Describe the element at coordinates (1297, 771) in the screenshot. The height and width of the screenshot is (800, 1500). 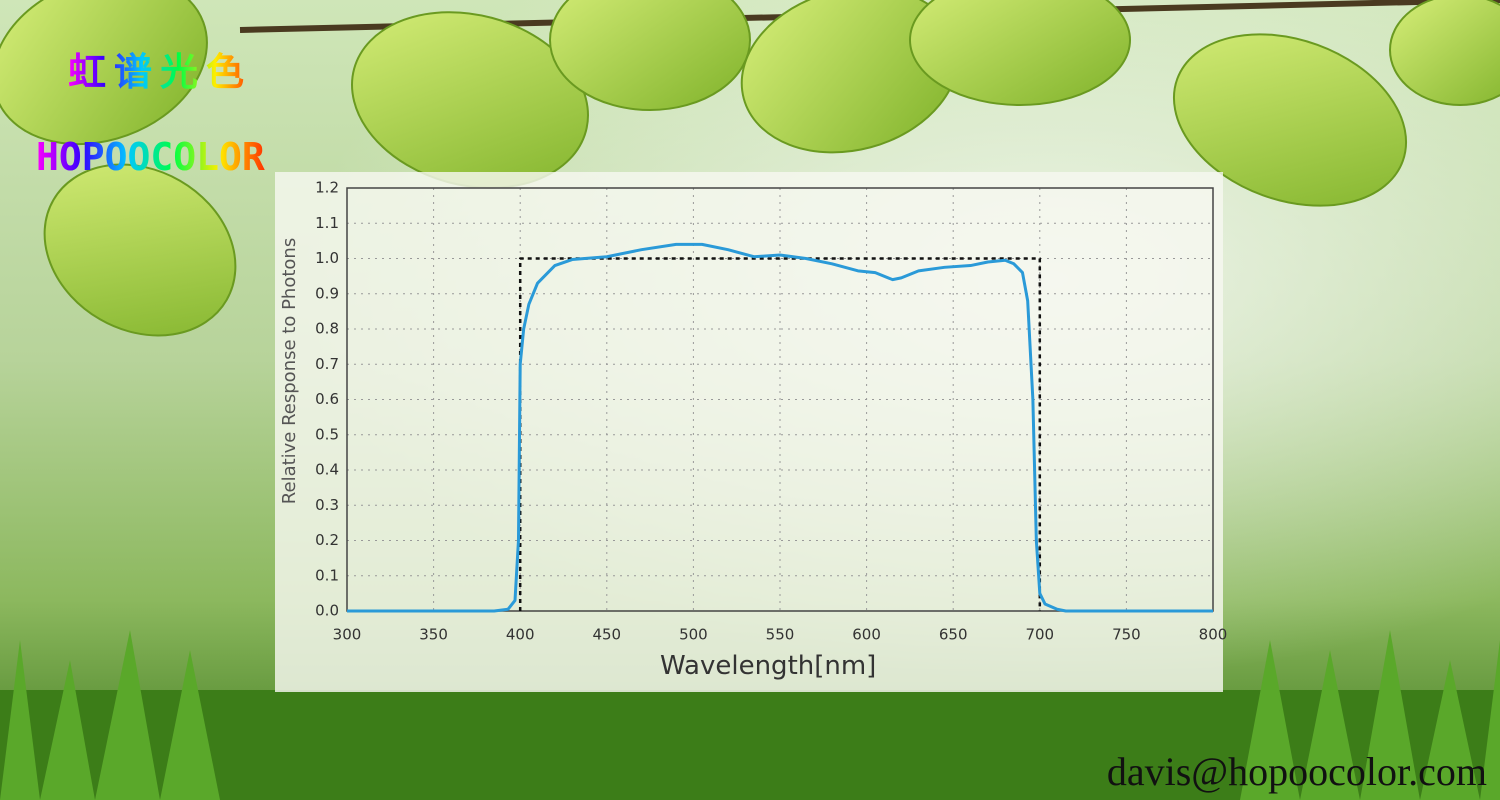
I see `email: davis@hopoocolor.com` at that location.